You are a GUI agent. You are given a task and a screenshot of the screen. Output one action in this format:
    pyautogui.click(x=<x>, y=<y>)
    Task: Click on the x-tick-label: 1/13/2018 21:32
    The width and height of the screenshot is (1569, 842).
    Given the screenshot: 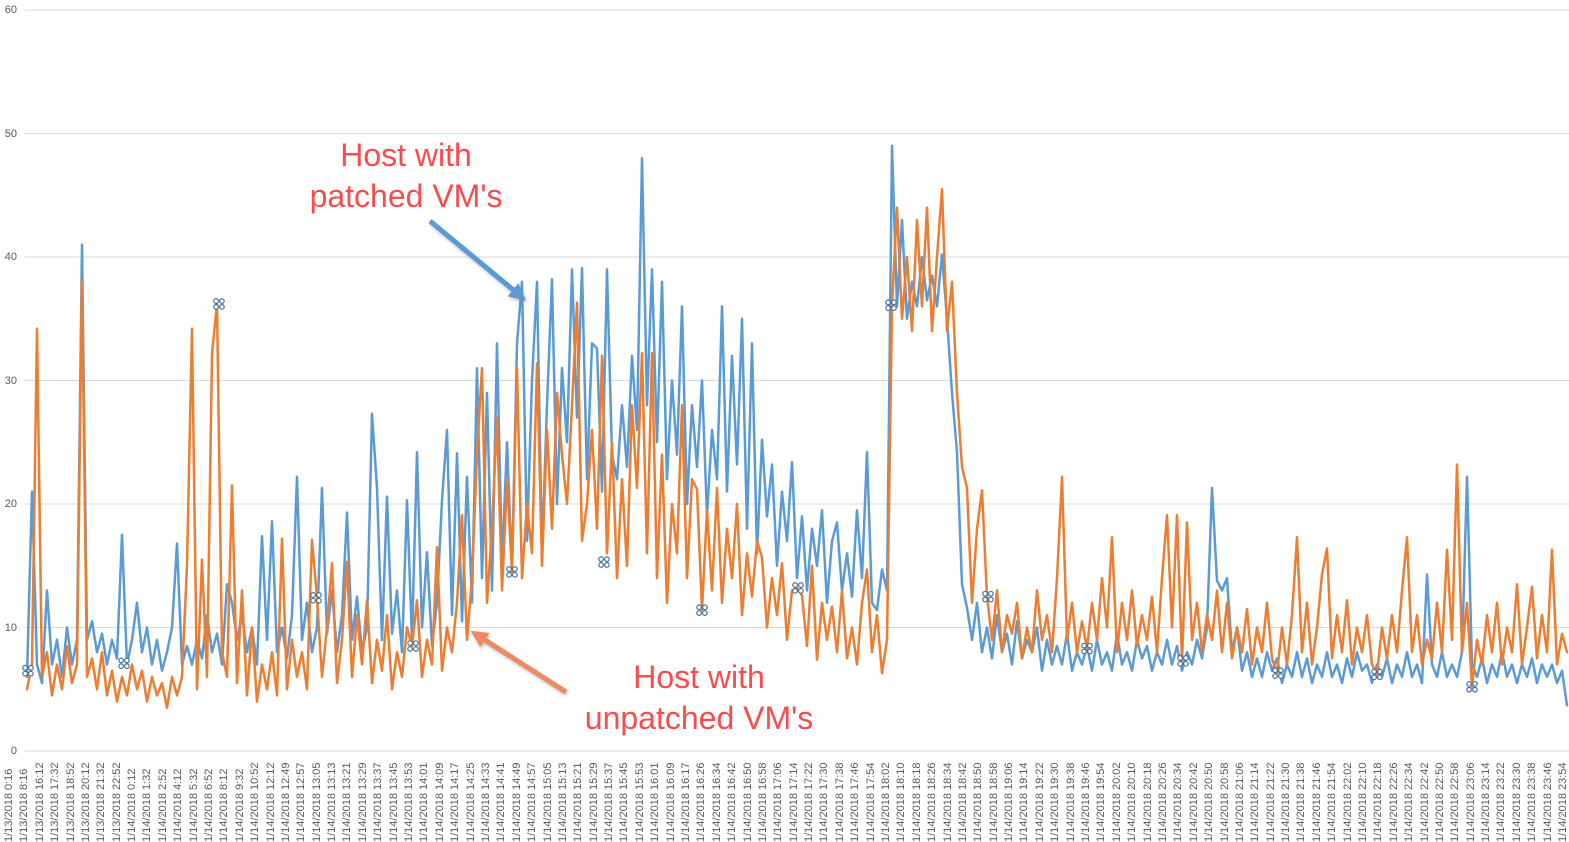 What is the action you would take?
    pyautogui.click(x=101, y=802)
    